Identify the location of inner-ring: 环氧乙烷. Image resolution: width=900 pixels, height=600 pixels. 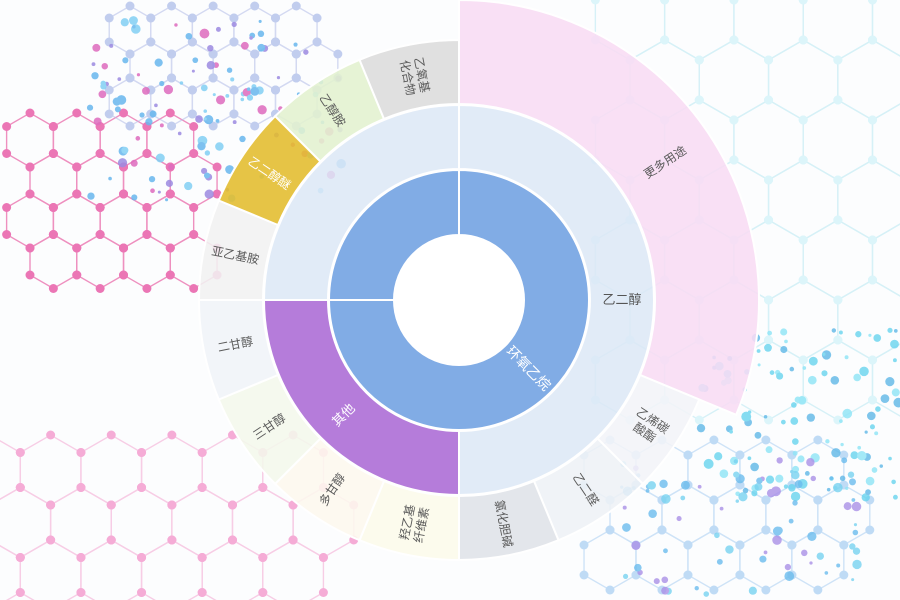
(458, 299).